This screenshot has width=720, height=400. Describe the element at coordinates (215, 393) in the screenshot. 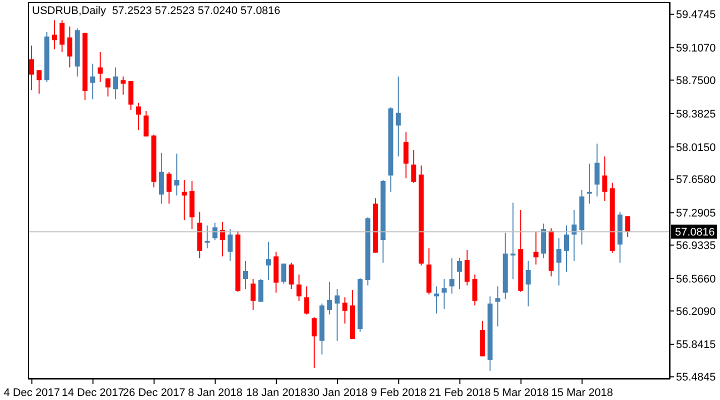

I see `x-tick-label: 8 Jan 2018` at that location.